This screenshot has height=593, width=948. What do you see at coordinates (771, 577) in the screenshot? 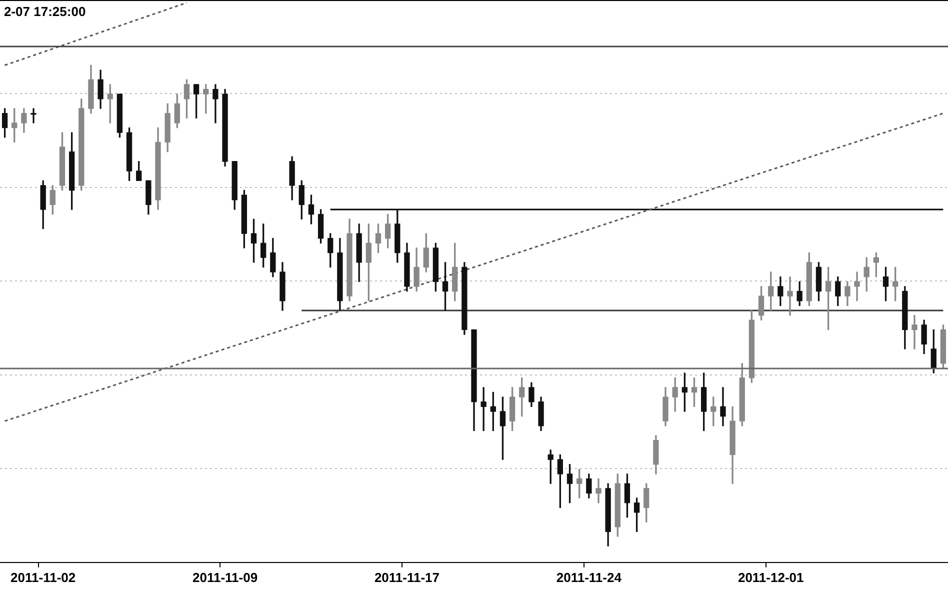
I see `x-tick-label: 2011-12-01` at bounding box center [771, 577].